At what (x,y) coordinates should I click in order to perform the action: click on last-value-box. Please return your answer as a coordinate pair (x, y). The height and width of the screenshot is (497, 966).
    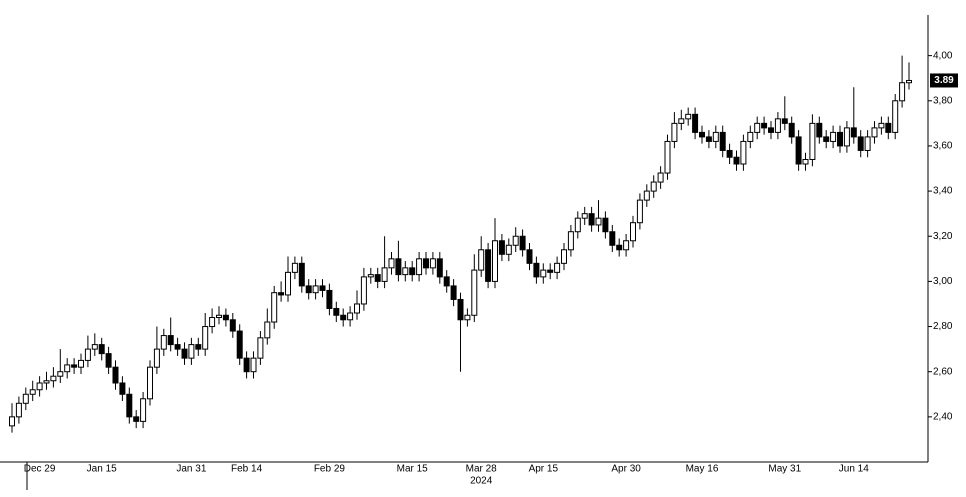
    Looking at the image, I should click on (944, 80).